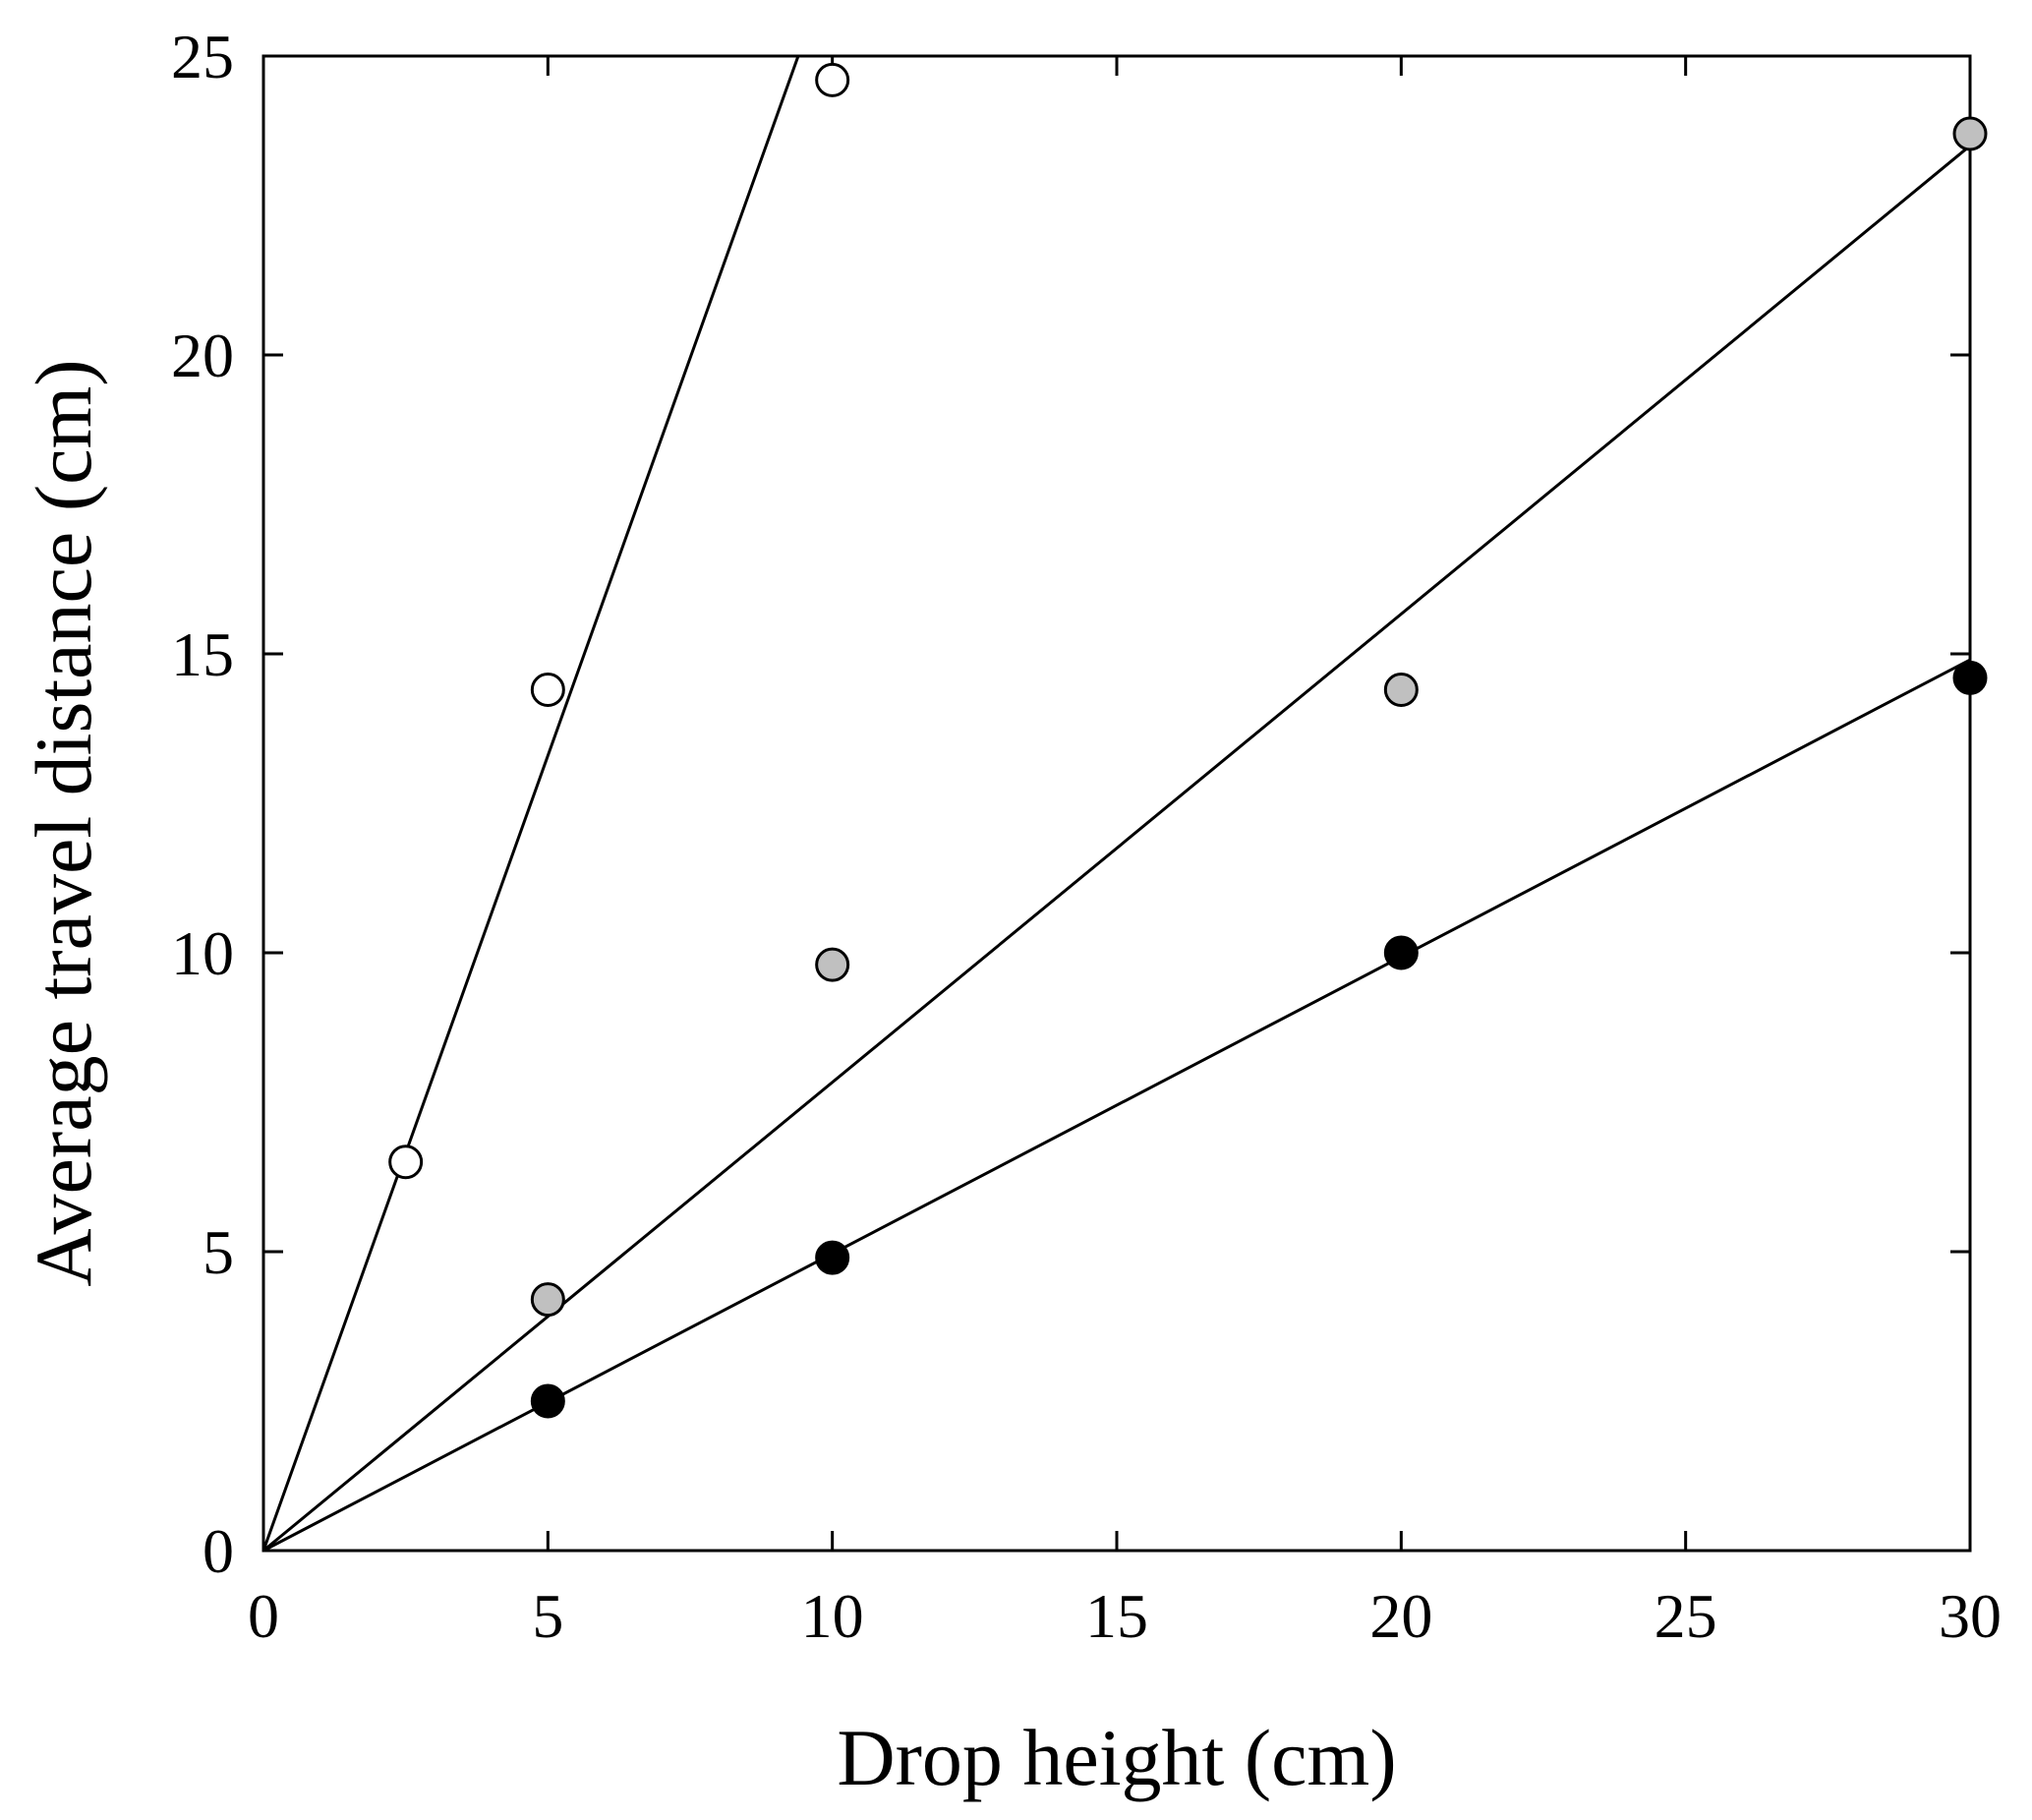 Image resolution: width=2032 pixels, height=1820 pixels. Describe the element at coordinates (202, 654) in the screenshot. I see `y-tick-label: 15` at that location.